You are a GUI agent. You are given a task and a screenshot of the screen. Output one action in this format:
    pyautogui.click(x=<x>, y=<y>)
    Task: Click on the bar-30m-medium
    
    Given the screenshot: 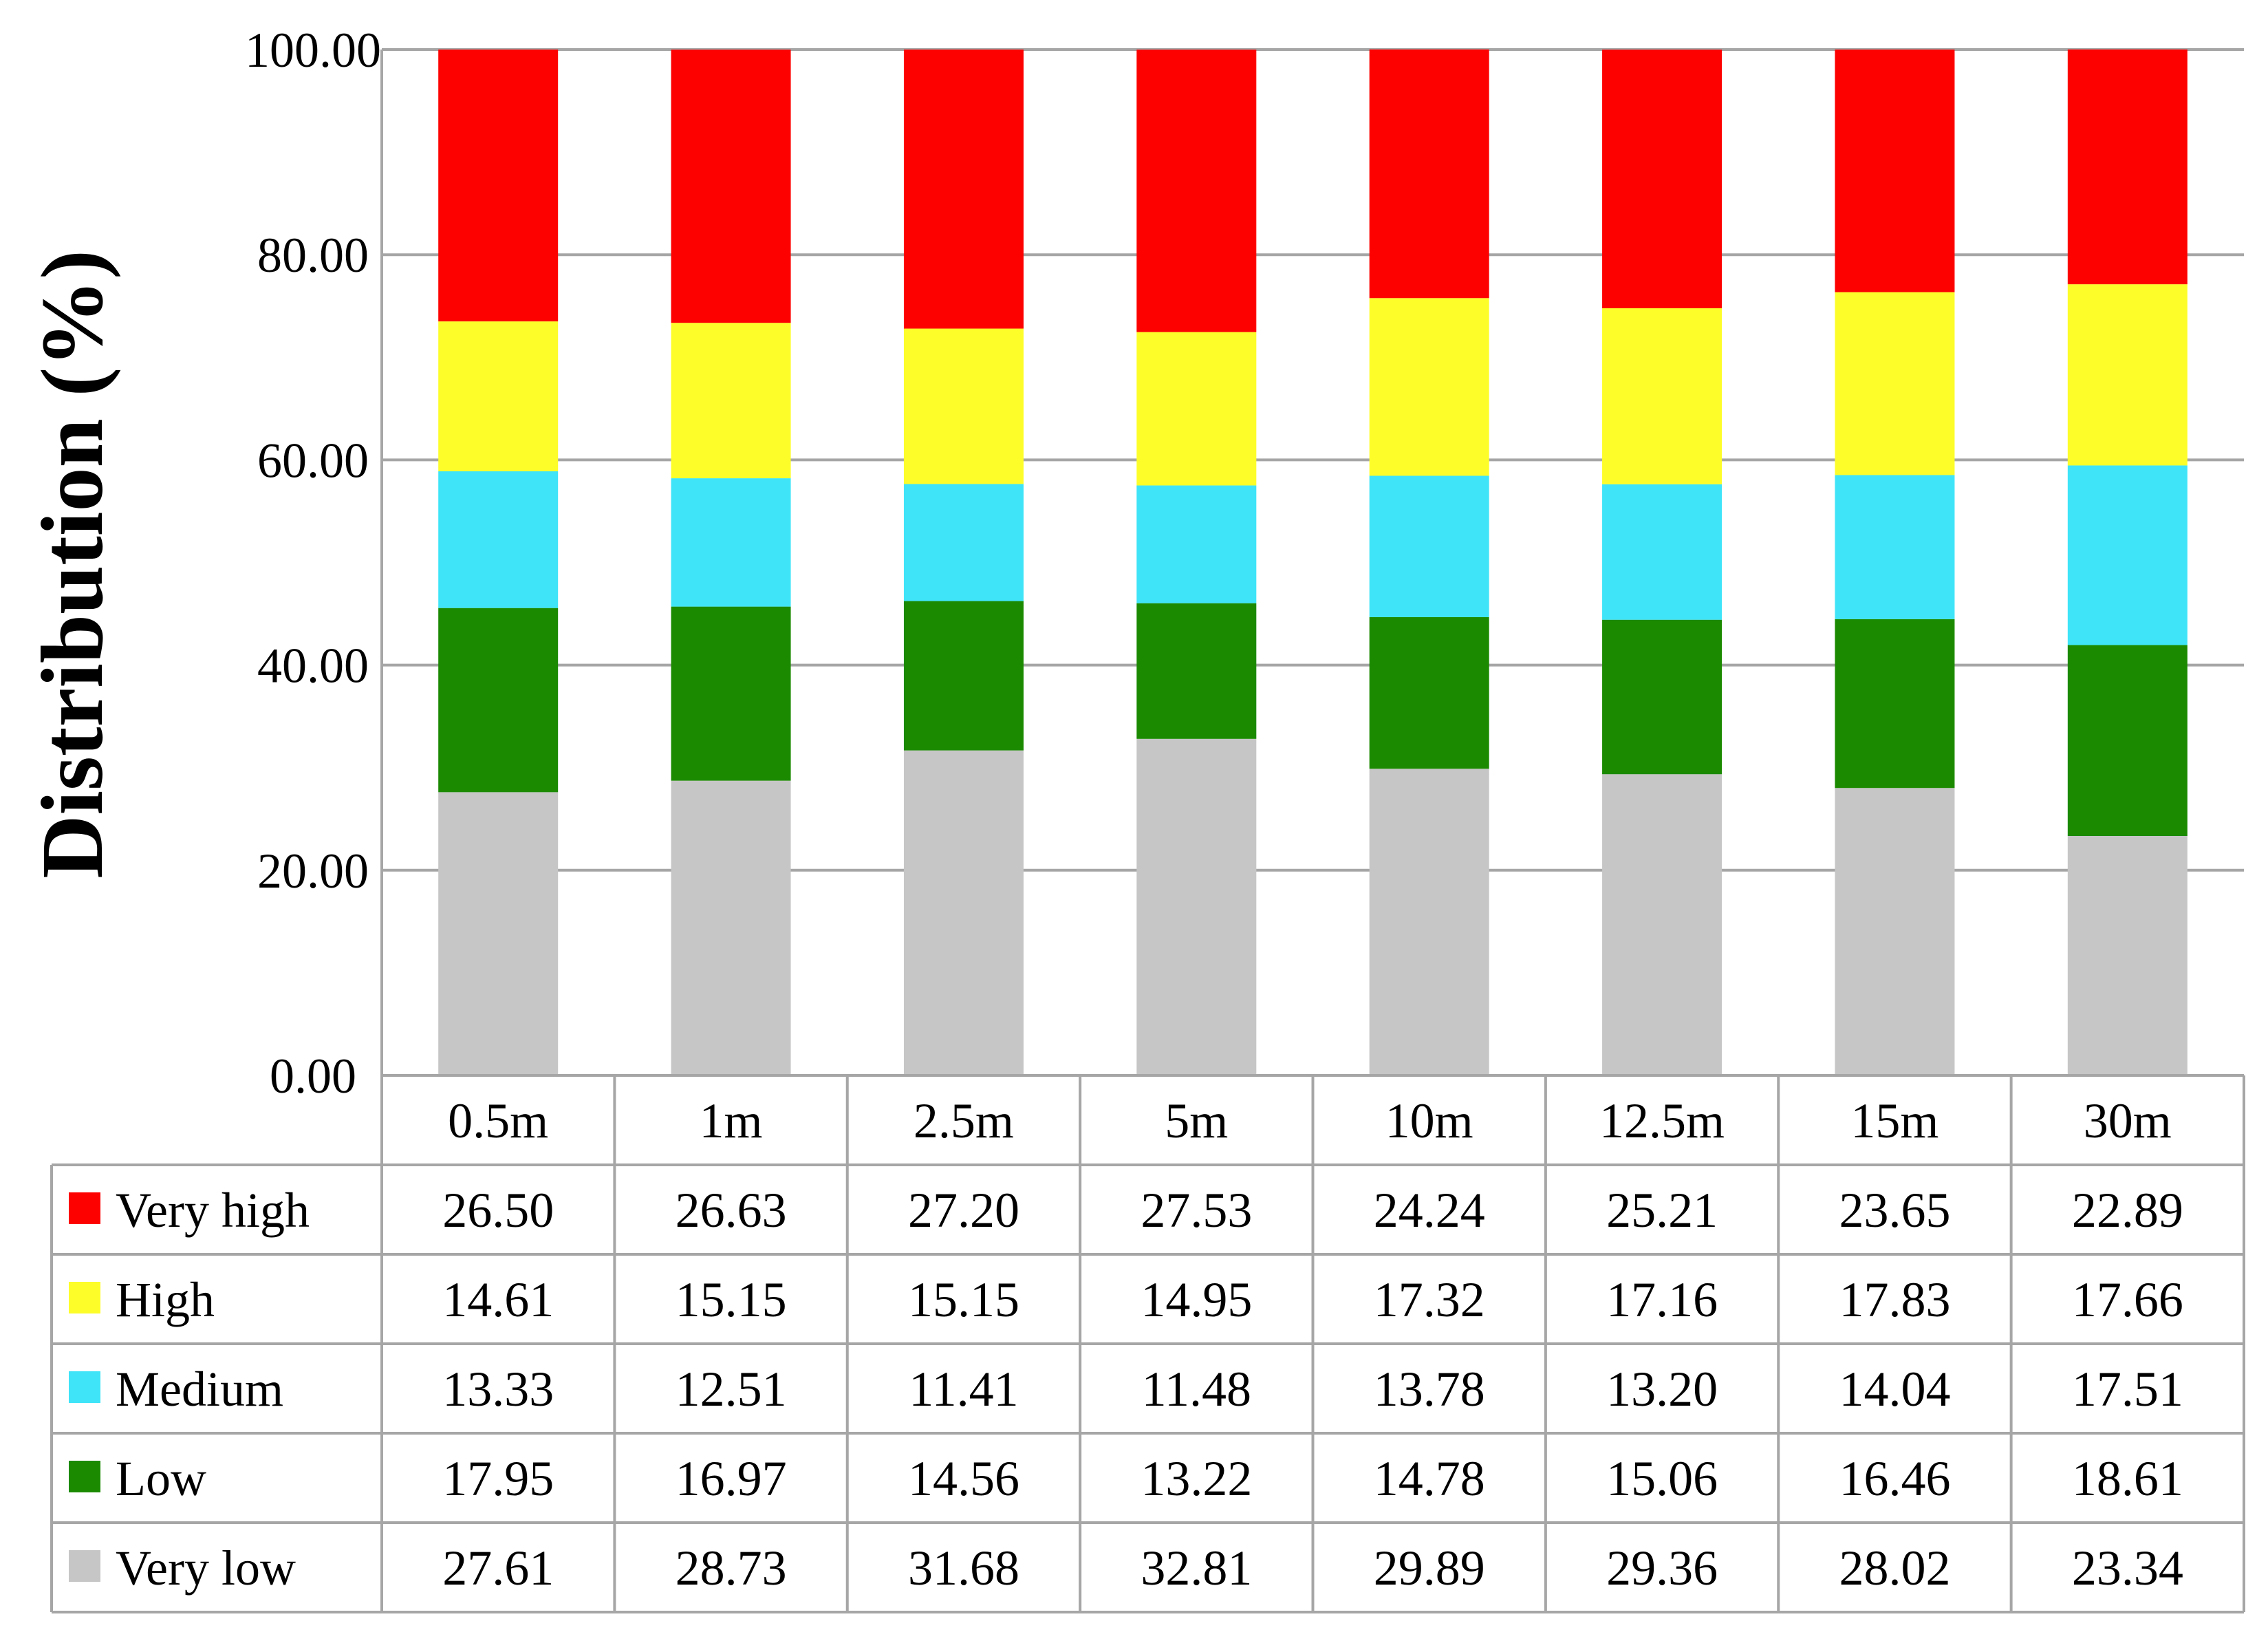 What is the action you would take?
    pyautogui.click(x=2127, y=555)
    